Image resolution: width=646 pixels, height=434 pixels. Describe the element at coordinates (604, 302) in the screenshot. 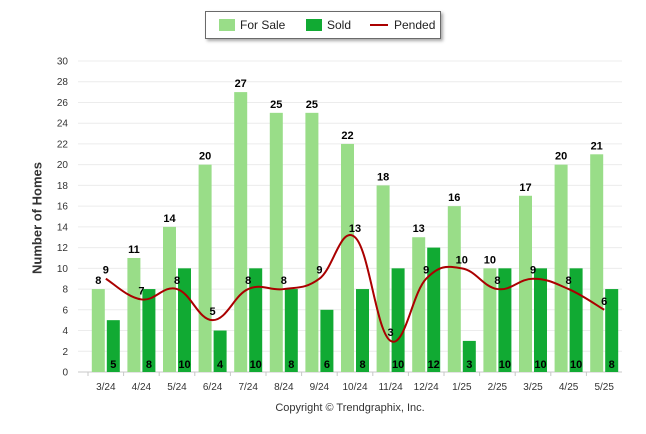

I see `data-label-pended: 6` at that location.